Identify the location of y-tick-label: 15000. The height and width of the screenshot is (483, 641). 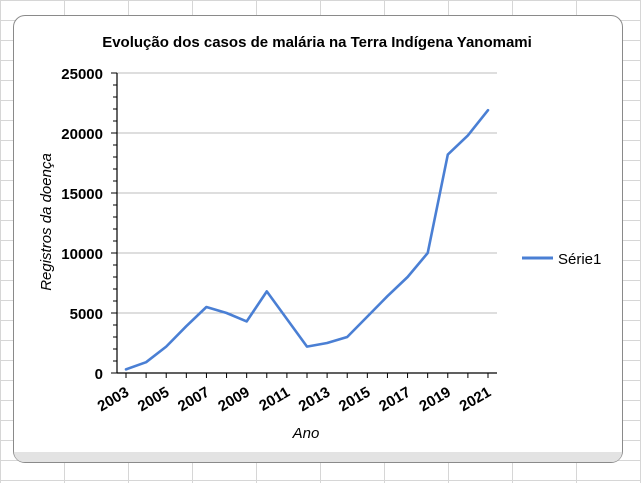
(82, 194).